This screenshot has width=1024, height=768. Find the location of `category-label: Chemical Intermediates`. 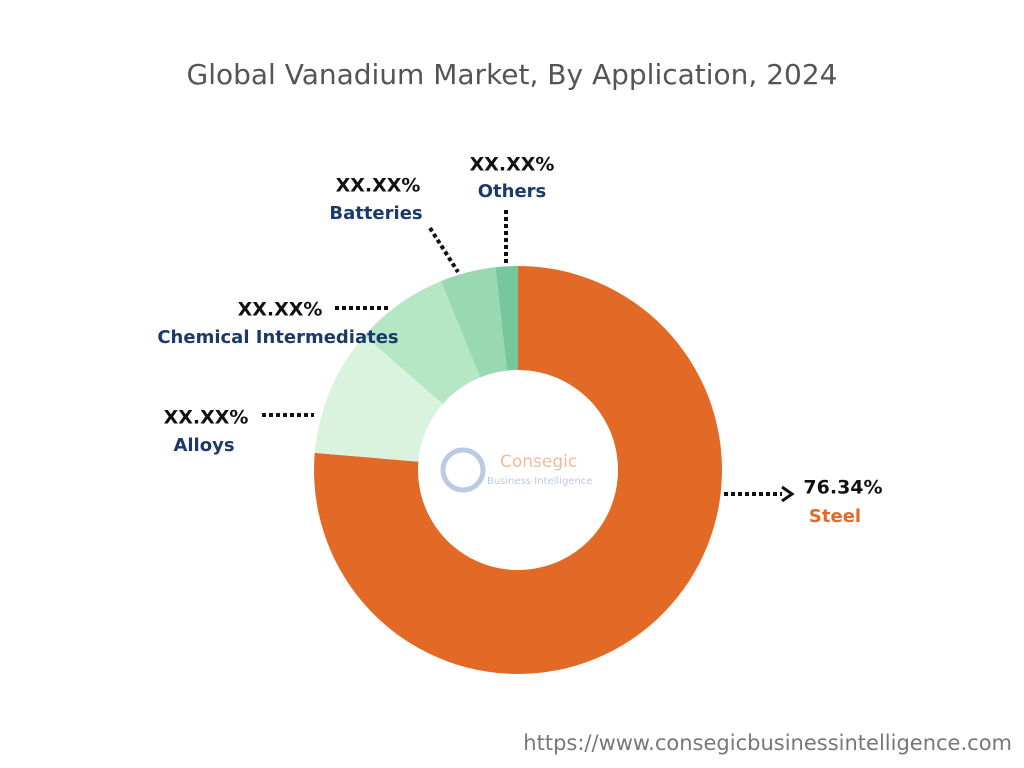

category-label: Chemical Intermediates is located at coordinates (277, 337).